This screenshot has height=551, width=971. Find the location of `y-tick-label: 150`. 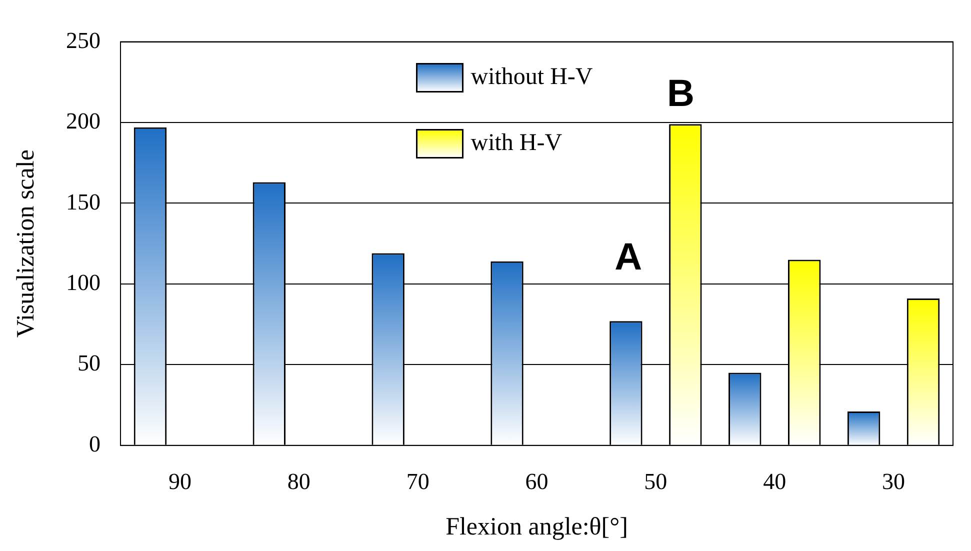

y-tick-label: 150 is located at coordinates (83, 201).